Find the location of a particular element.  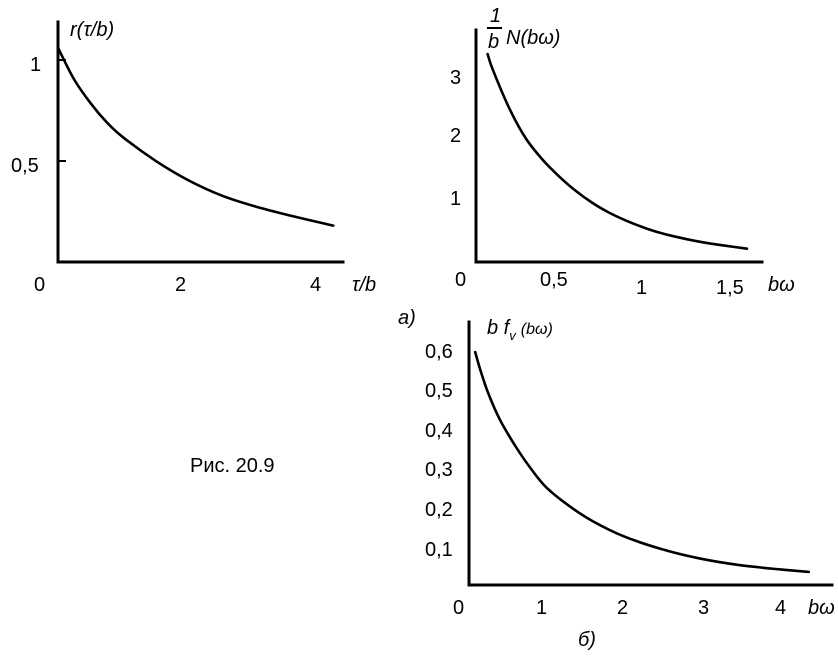

chart3-x-tick-label-2: 2 is located at coordinates (622, 608).